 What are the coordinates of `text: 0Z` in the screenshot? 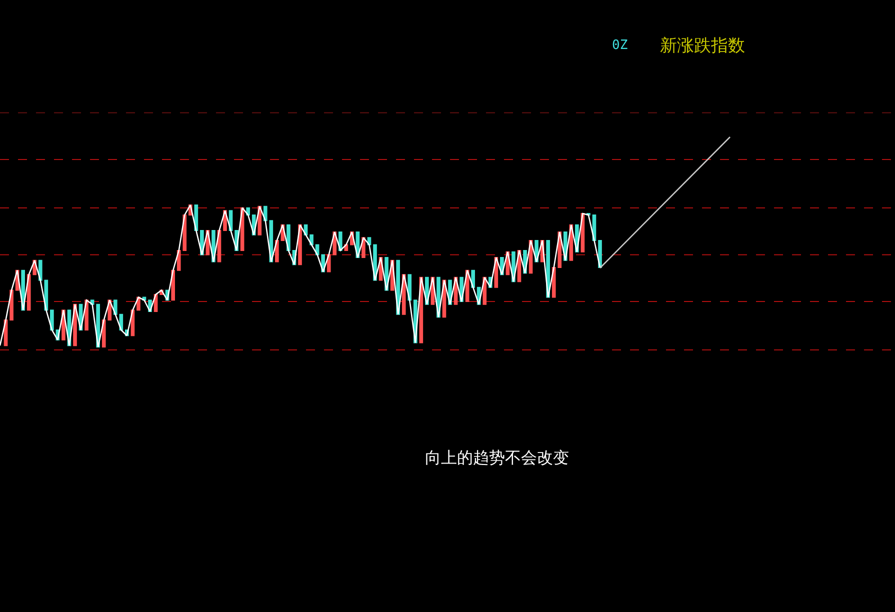 It's located at (620, 45).